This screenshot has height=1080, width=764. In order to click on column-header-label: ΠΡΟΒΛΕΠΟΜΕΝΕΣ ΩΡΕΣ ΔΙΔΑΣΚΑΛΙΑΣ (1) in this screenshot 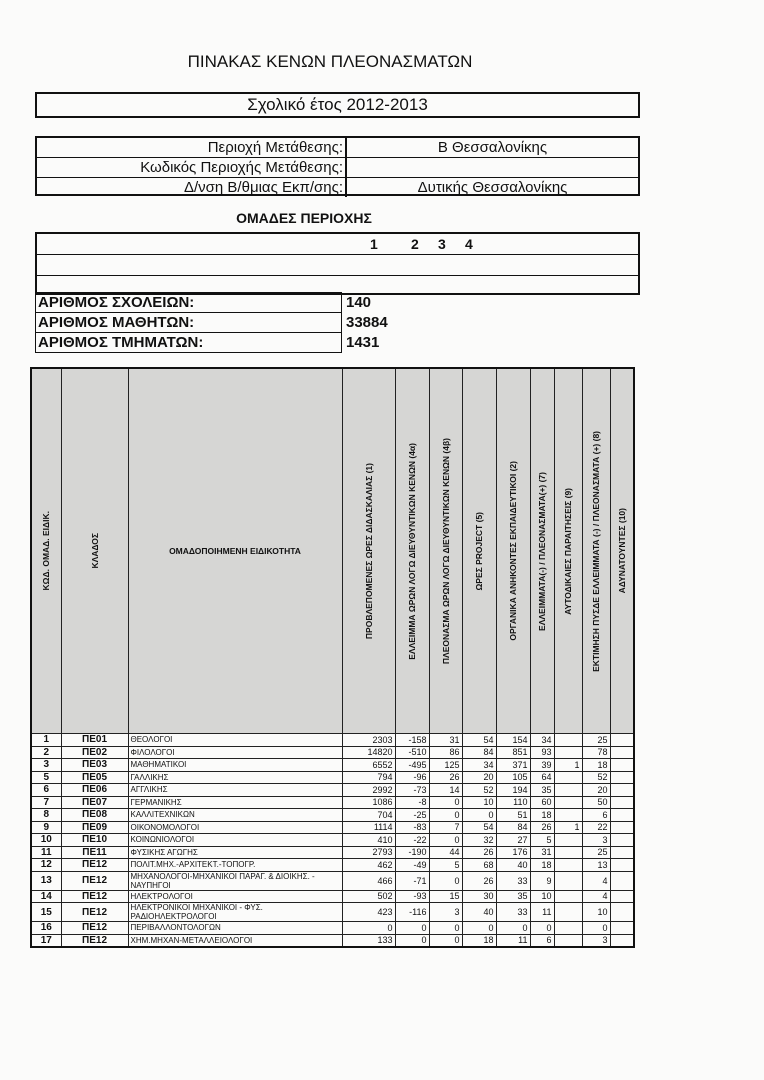, I will do `click(368, 551)`.